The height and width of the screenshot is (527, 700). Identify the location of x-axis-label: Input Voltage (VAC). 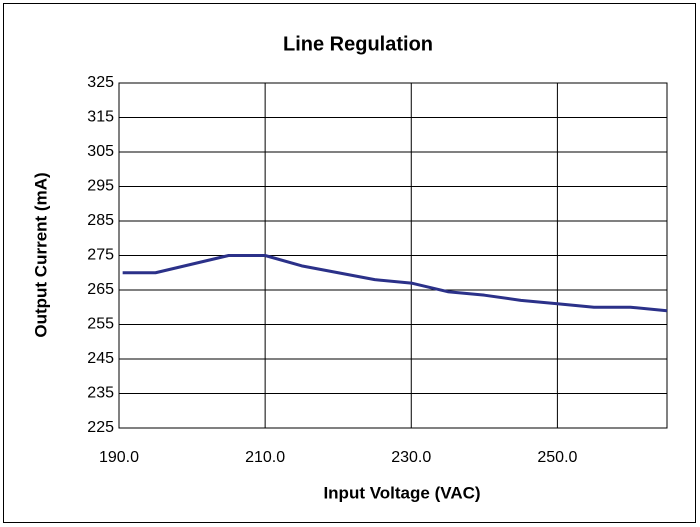
(401, 492).